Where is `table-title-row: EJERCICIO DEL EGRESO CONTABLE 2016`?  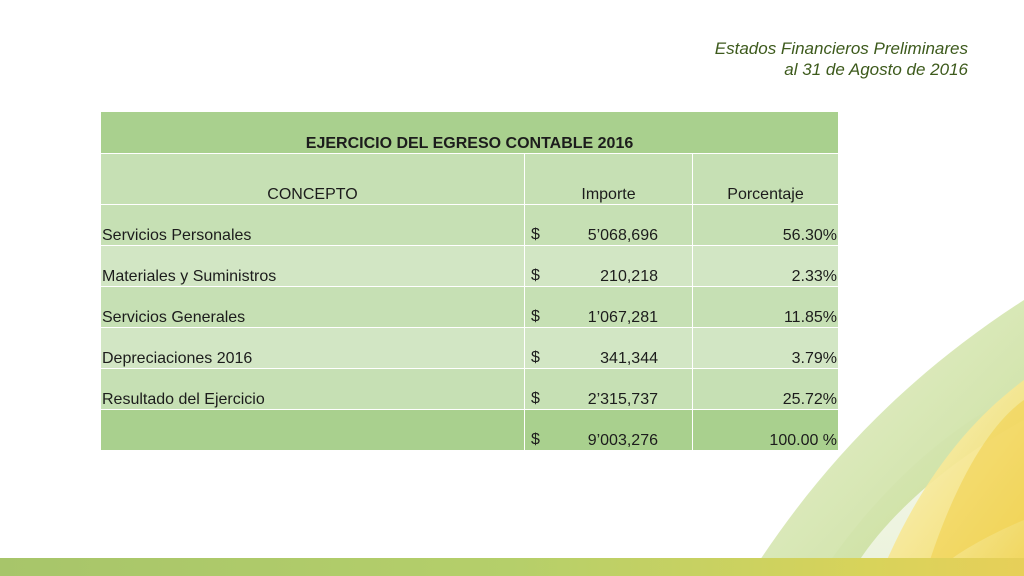 table-title-row: EJERCICIO DEL EGRESO CONTABLE 2016 is located at coordinates (469, 132).